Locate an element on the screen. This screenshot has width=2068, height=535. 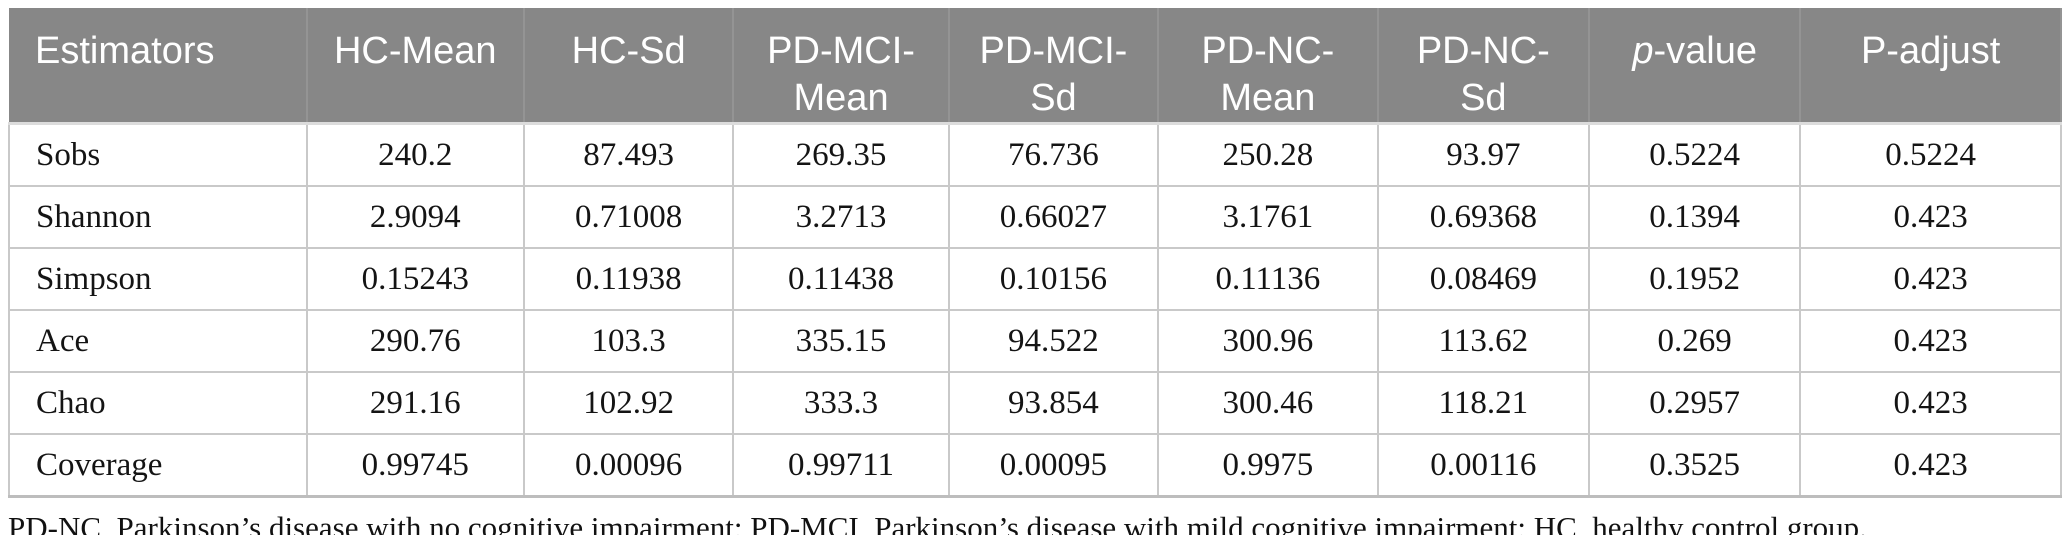
value-cell: 300.96 is located at coordinates (1268, 341).